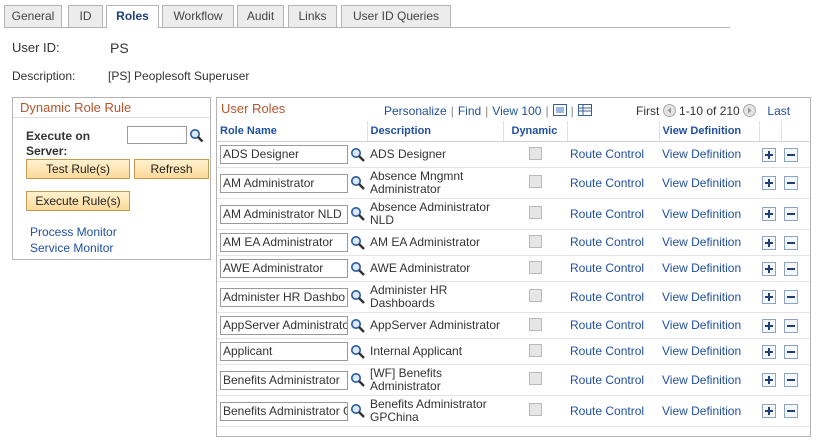 The width and height of the screenshot is (816, 443). I want to click on tab: ID, so click(85, 16).